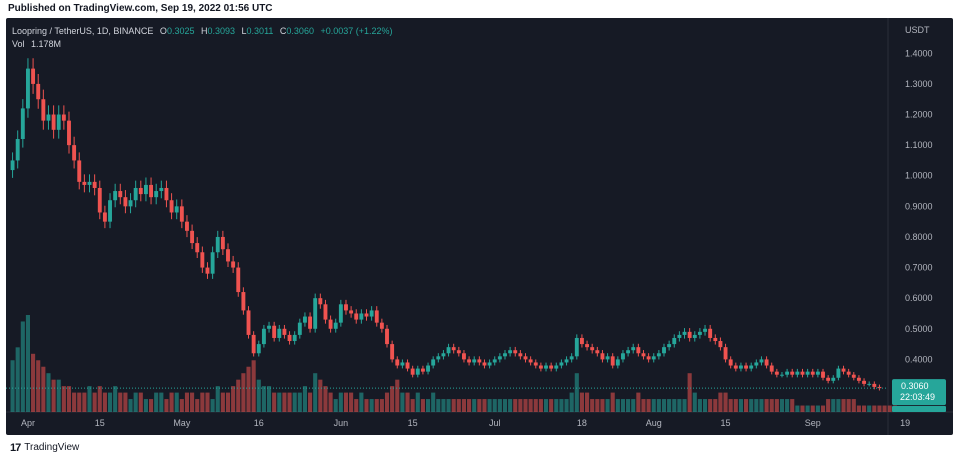 The image size is (958, 461). What do you see at coordinates (44, 448) in the screenshot?
I see `tradingview-brand: 17 TradingView` at bounding box center [44, 448].